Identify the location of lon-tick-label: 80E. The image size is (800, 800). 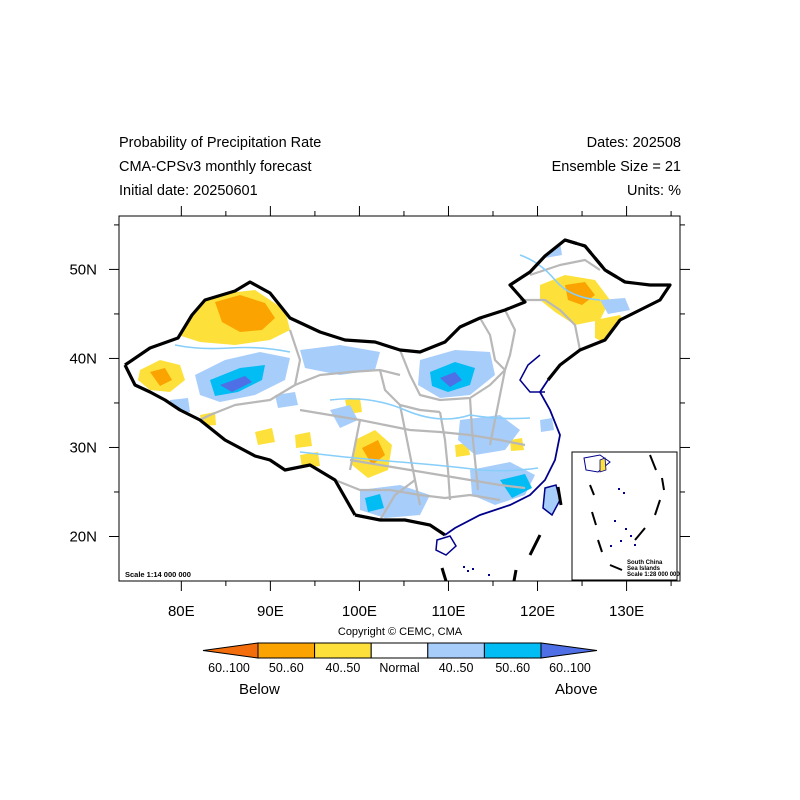
(181, 611).